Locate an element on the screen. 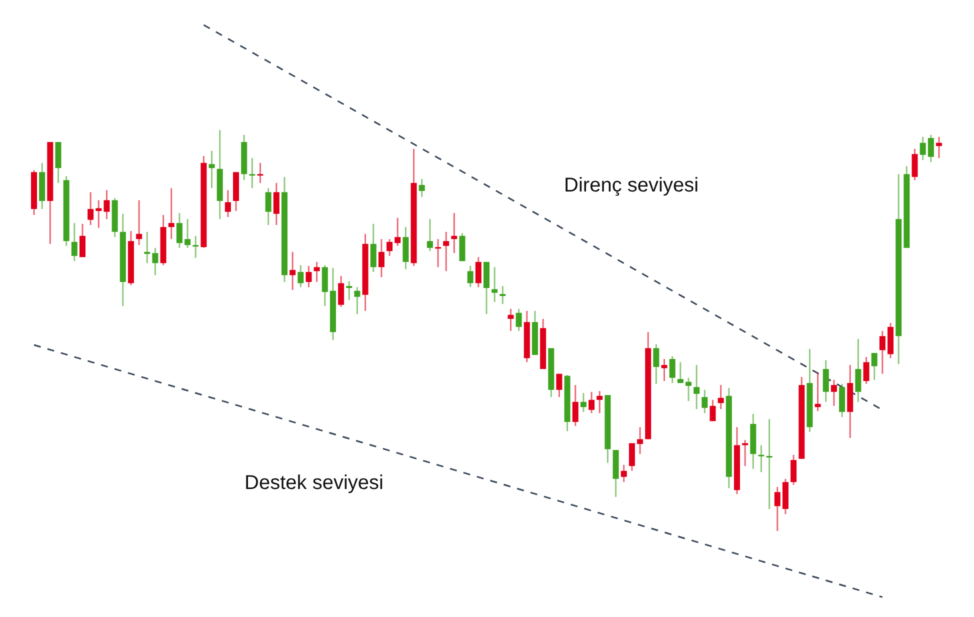 This screenshot has width=974, height=617. series-label: Direnç seviyesi is located at coordinates (631, 185).